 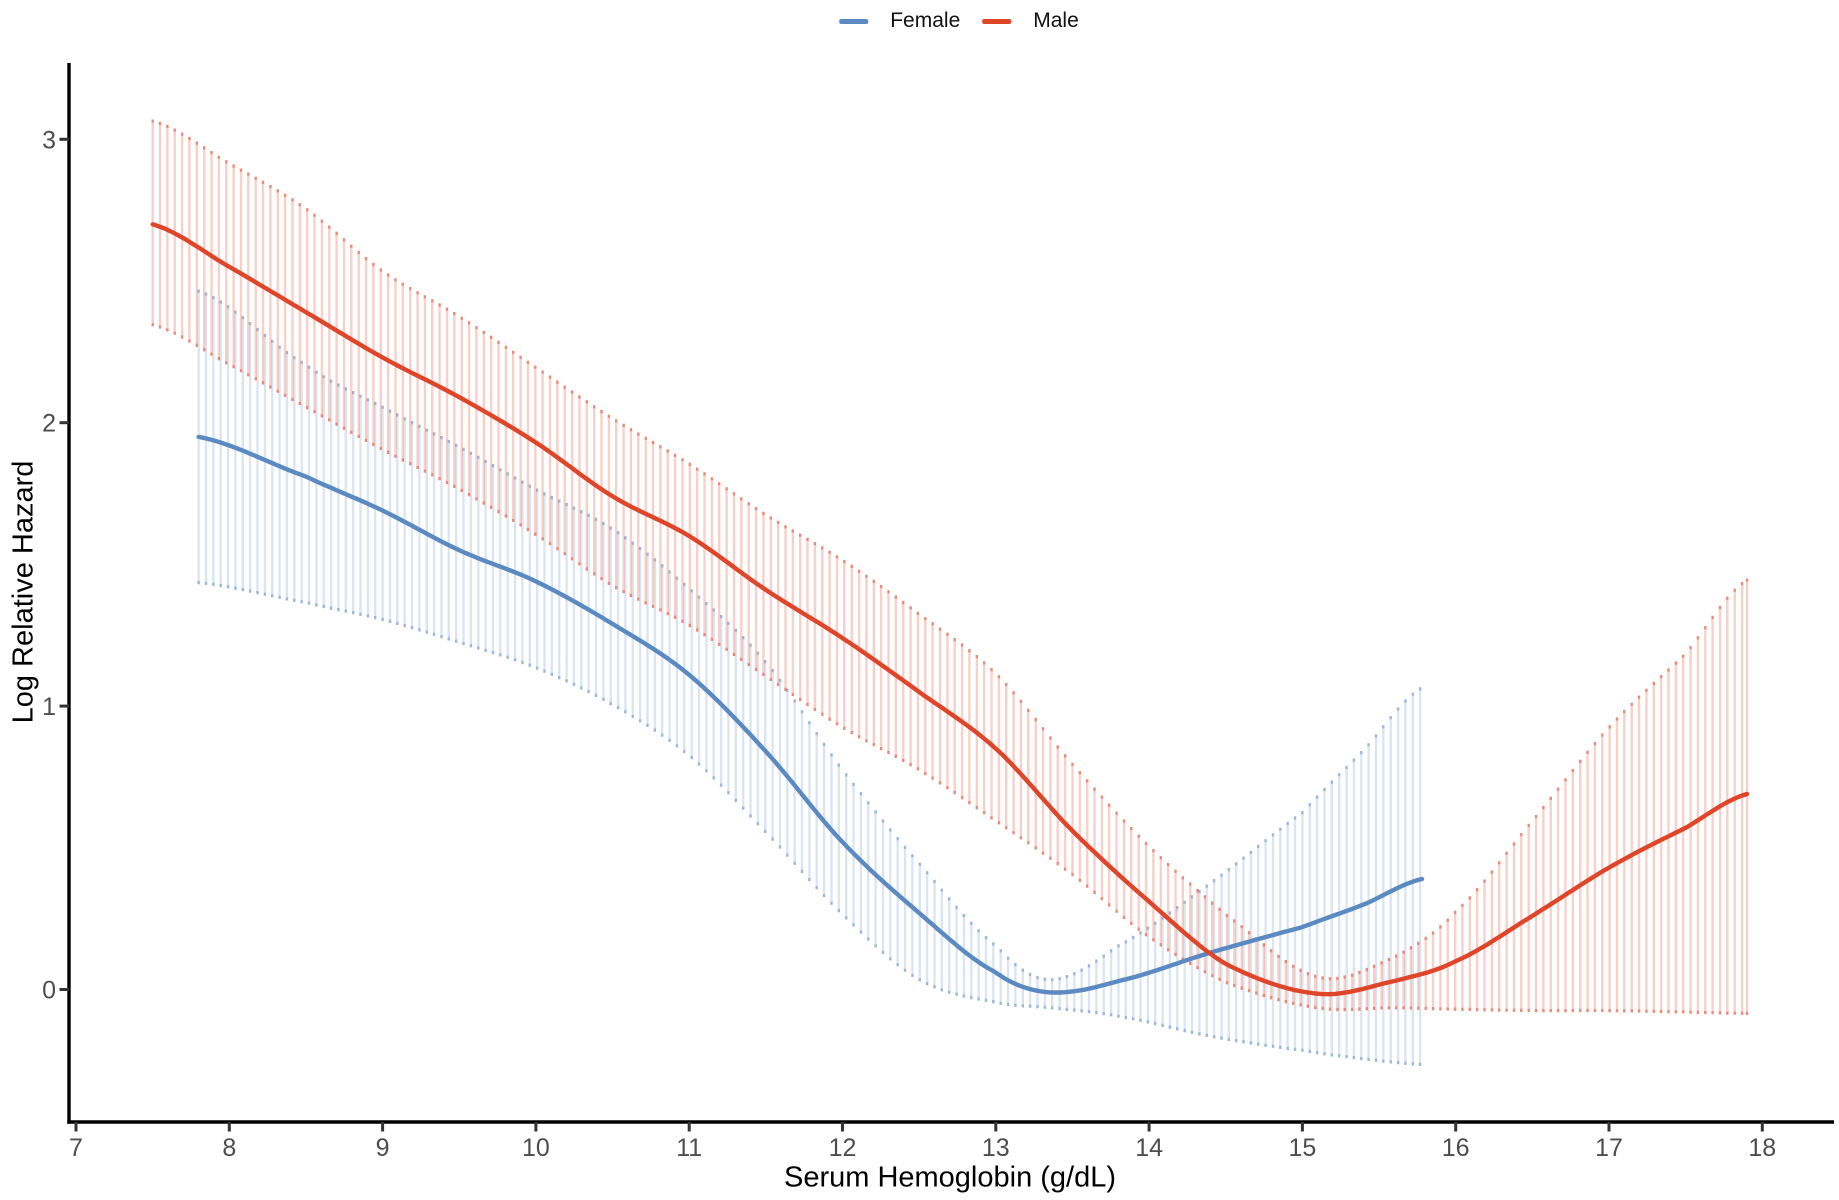 I want to click on y-tick-label: 0, so click(x=49, y=991).